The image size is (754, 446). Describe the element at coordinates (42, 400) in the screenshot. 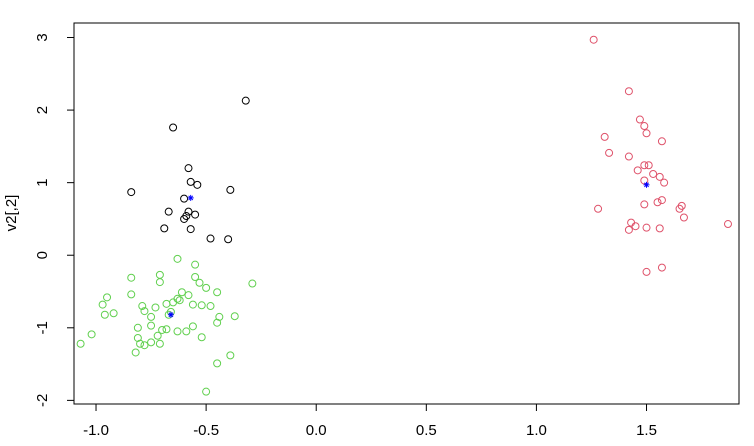

I see `y-tick-label: -2` at that location.